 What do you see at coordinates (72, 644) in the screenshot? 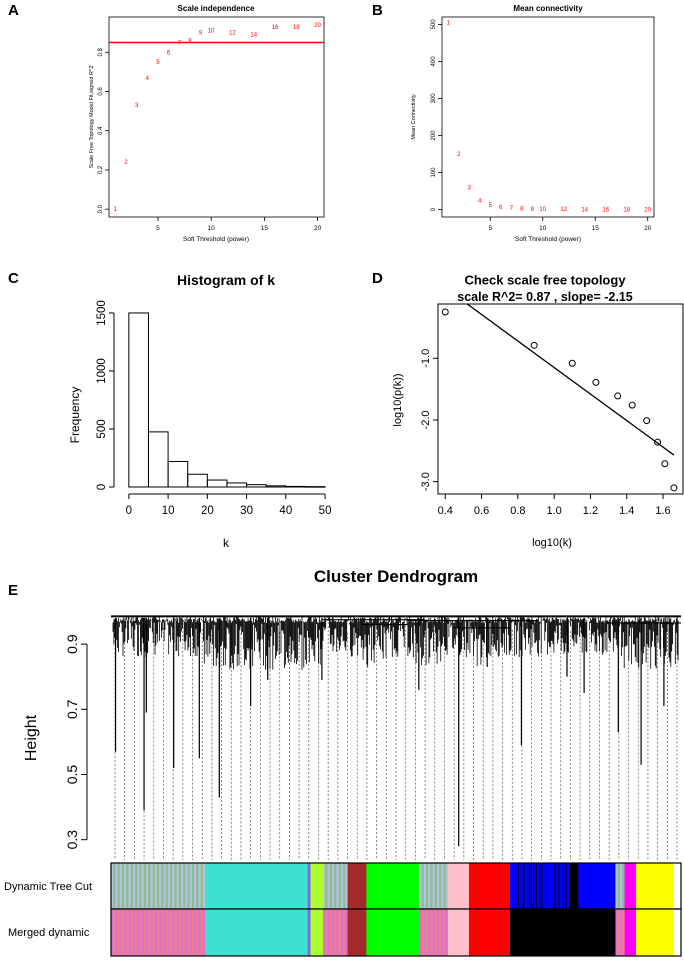
I see `chart-e-y-tick-label: 0.9` at bounding box center [72, 644].